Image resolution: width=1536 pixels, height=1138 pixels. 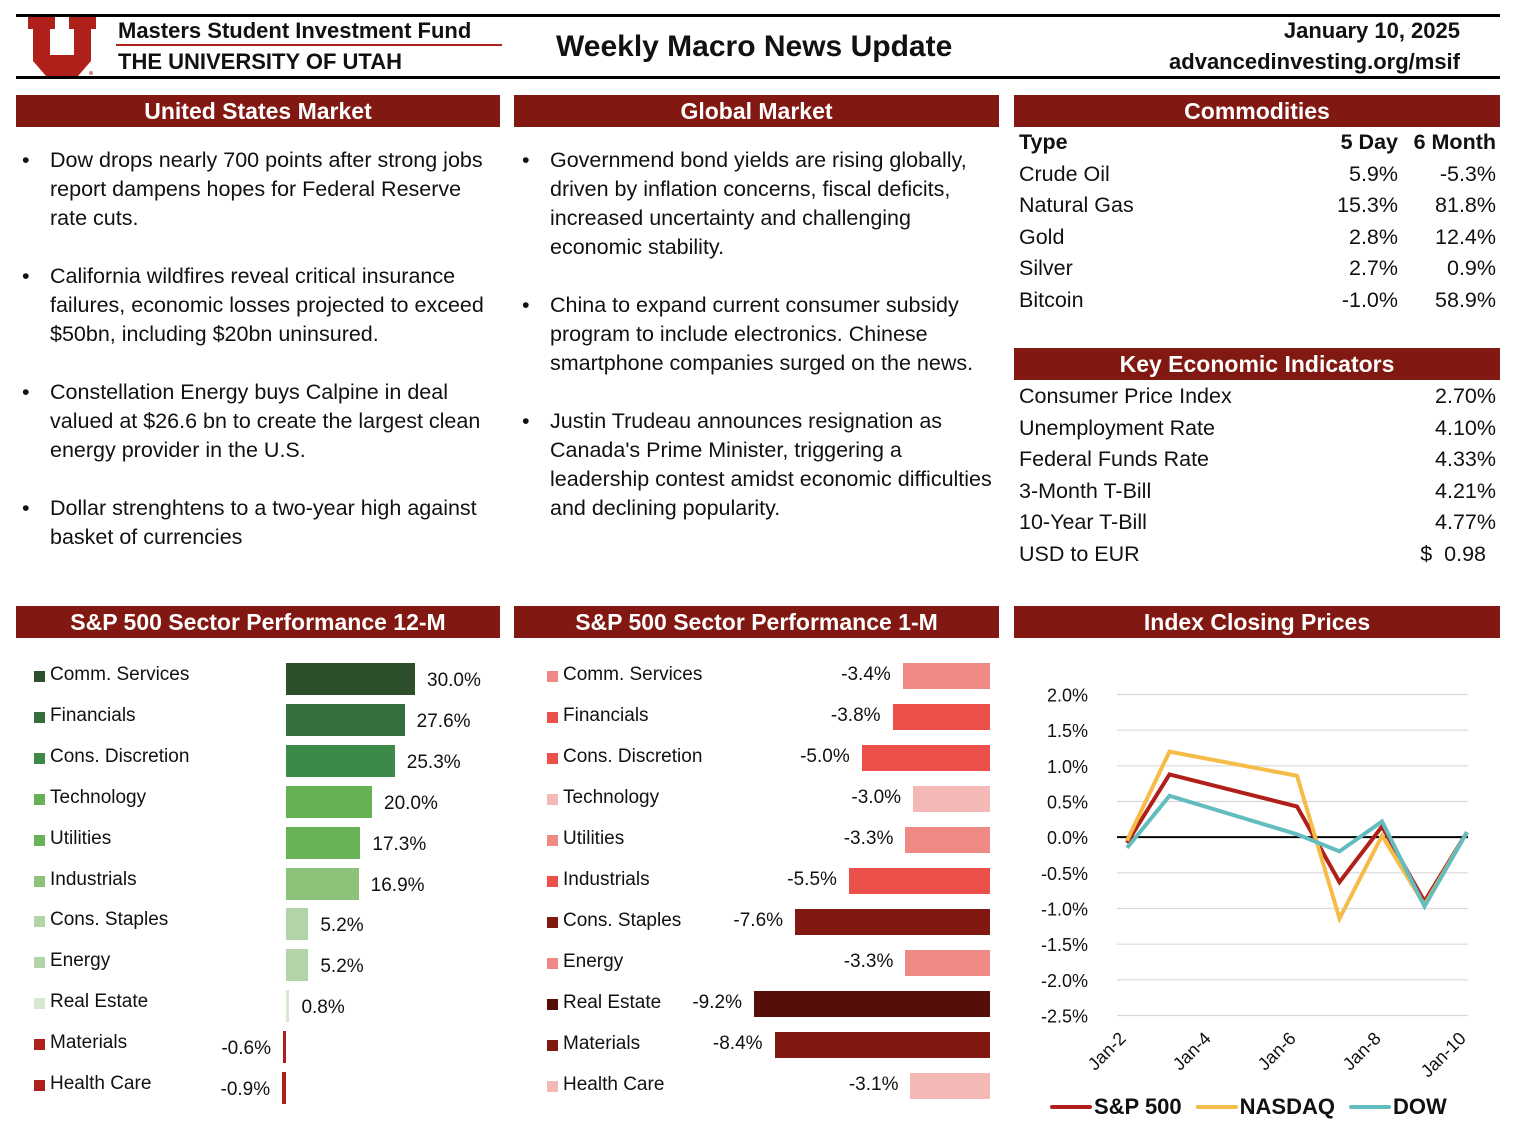 I want to click on commodity-name: Gold, so click(x=1042, y=236).